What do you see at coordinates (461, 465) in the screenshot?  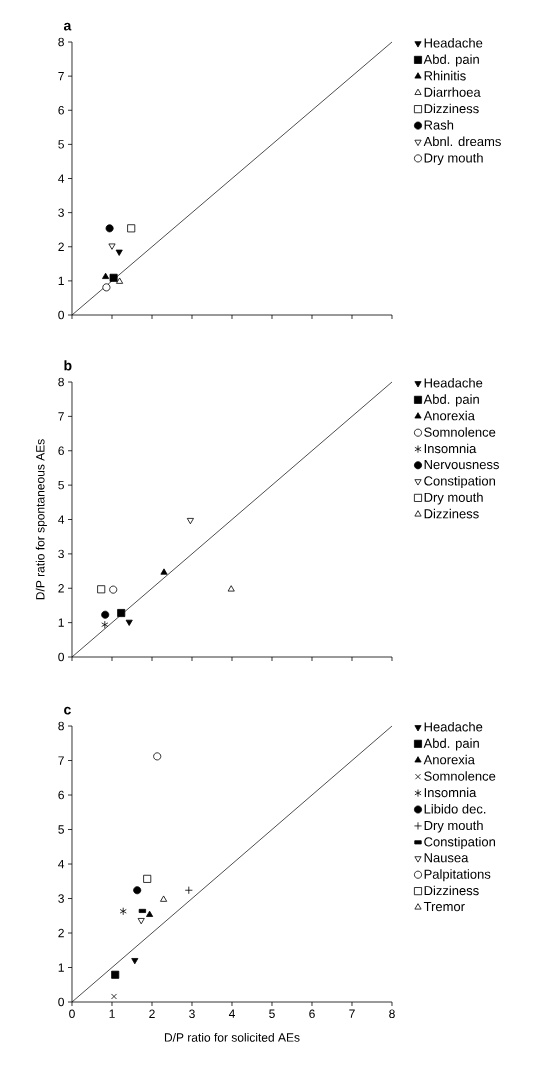 I see `legend-label: Nervousness` at bounding box center [461, 465].